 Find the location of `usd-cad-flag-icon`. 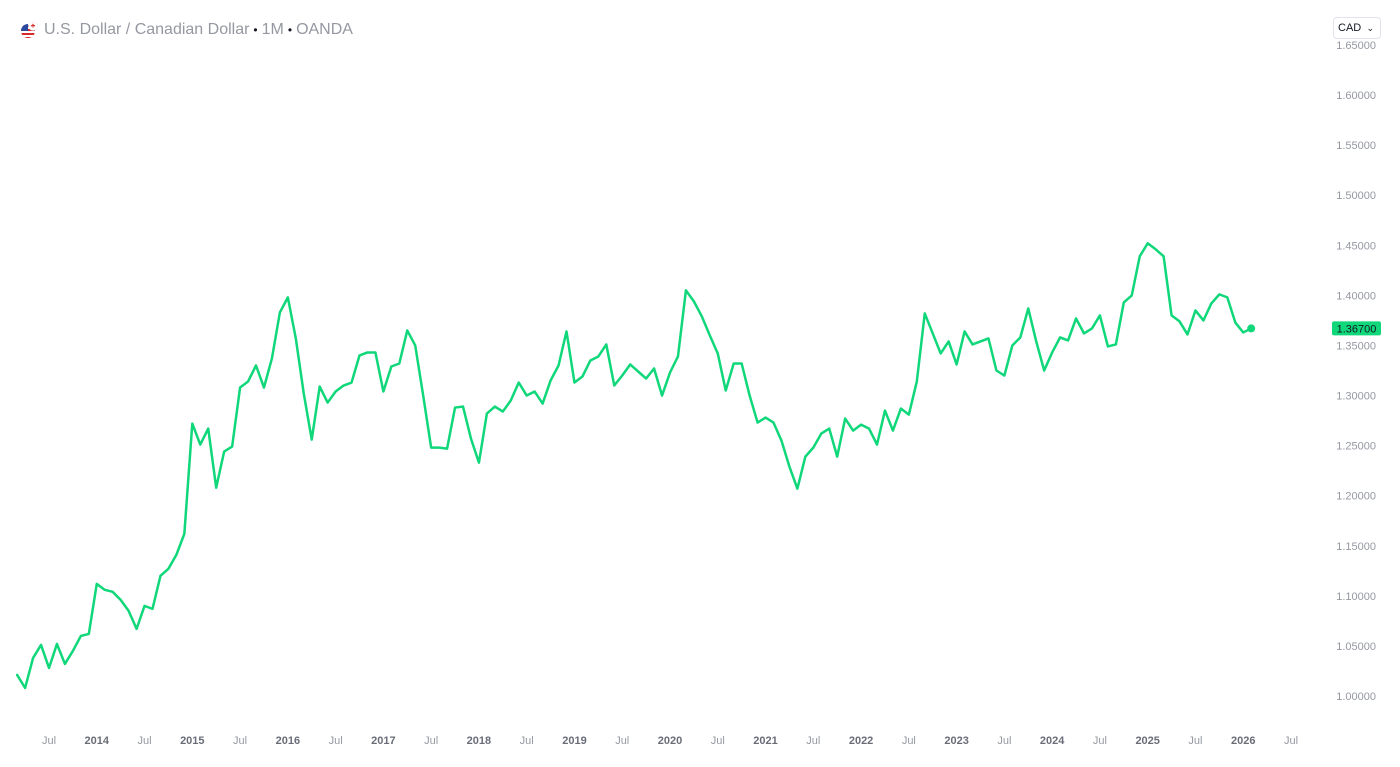

usd-cad-flag-icon is located at coordinates (29, 30).